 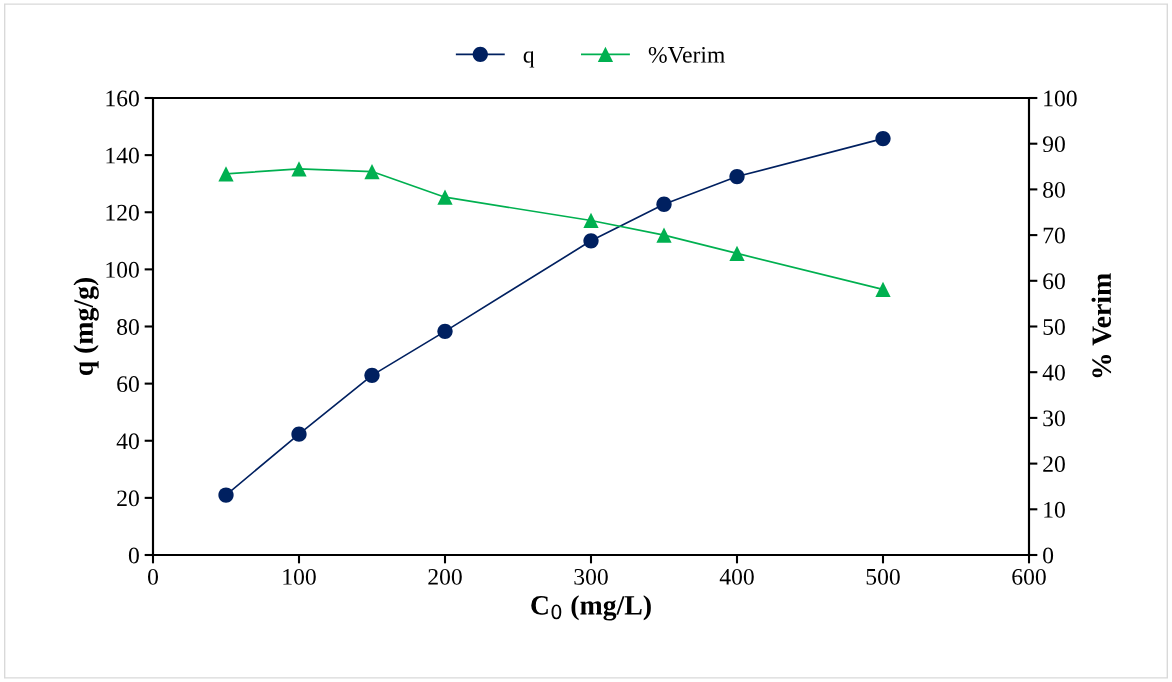 What do you see at coordinates (122, 269) in the screenshot?
I see `y-tick-label: 100` at bounding box center [122, 269].